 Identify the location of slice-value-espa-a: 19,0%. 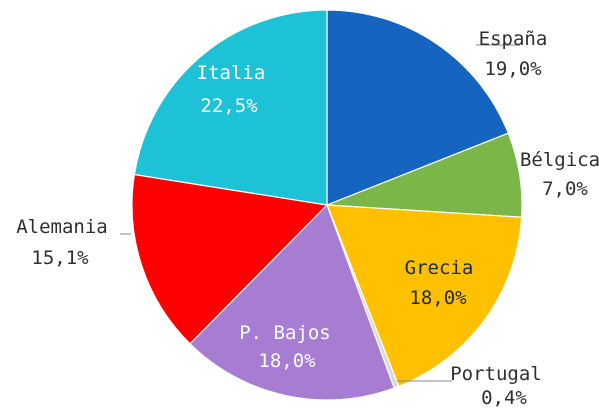
(513, 69).